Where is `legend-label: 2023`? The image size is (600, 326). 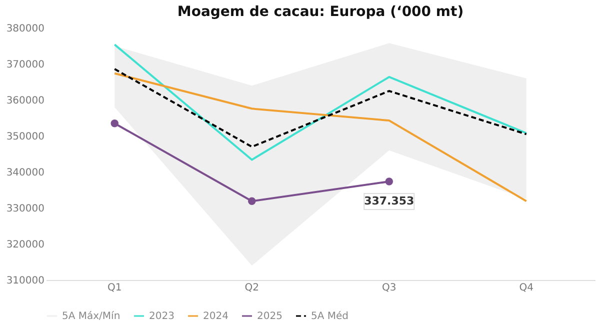
legend-label: 2023 is located at coordinates (161, 316).